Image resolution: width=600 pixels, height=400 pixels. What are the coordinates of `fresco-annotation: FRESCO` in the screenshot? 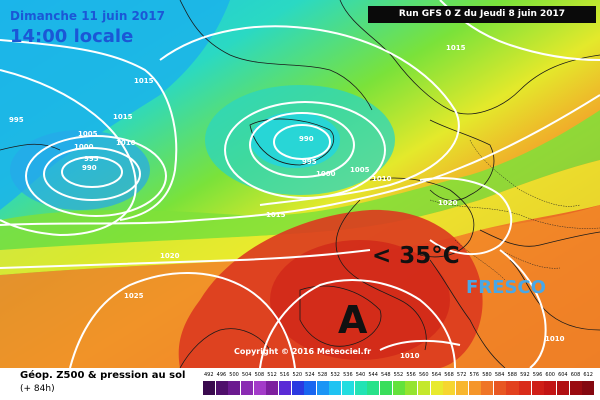 It's located at (506, 287).